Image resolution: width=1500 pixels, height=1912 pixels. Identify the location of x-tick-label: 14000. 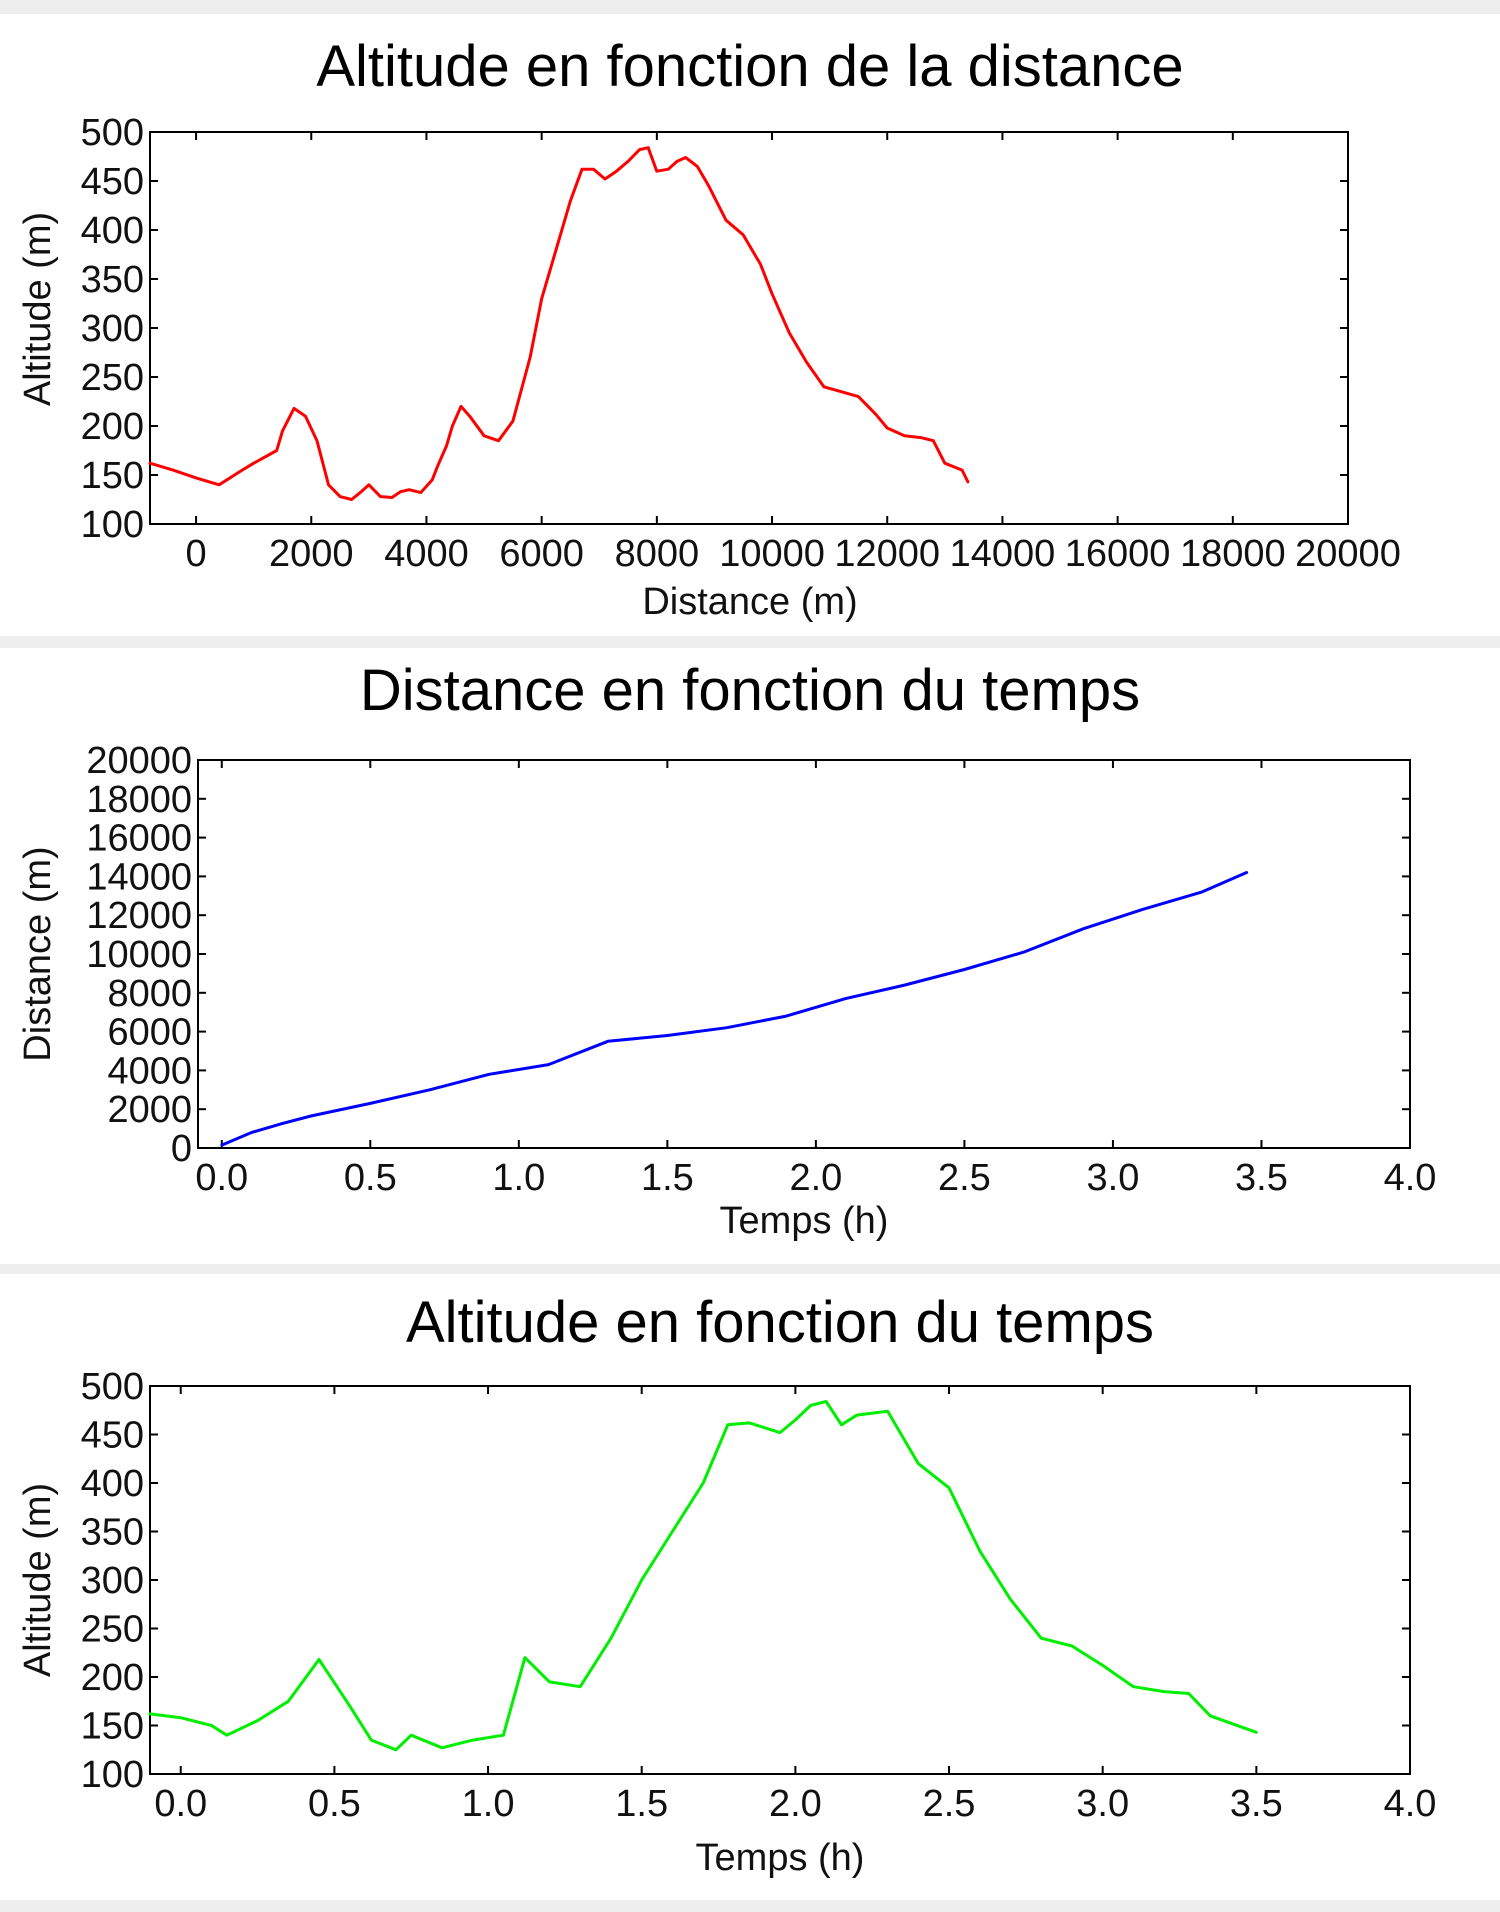
(1003, 554).